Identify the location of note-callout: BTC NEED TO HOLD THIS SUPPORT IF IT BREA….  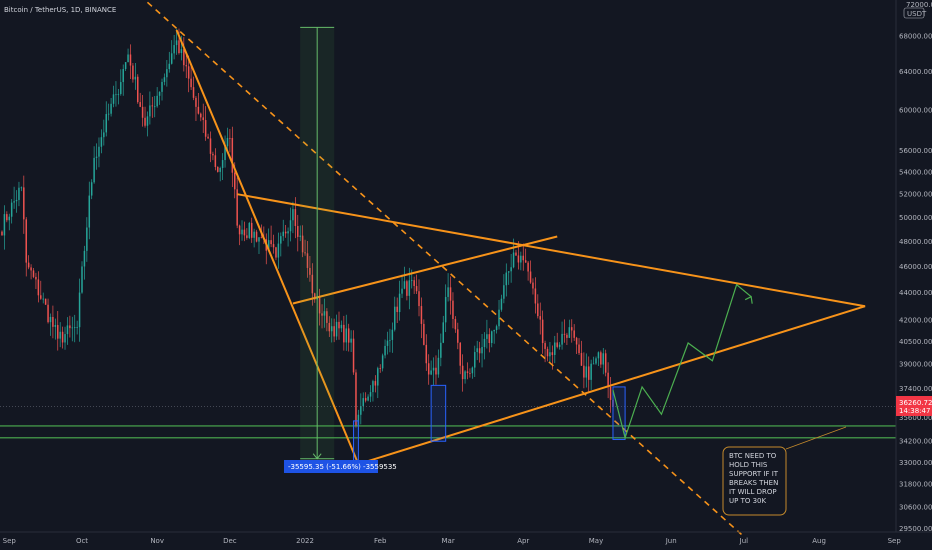
(784, 471).